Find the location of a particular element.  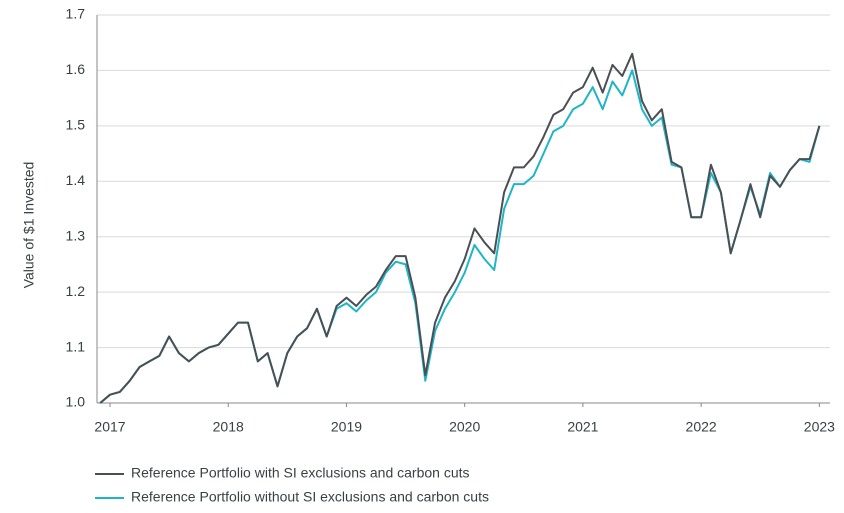

x-tick-label: 2020 is located at coordinates (464, 427).